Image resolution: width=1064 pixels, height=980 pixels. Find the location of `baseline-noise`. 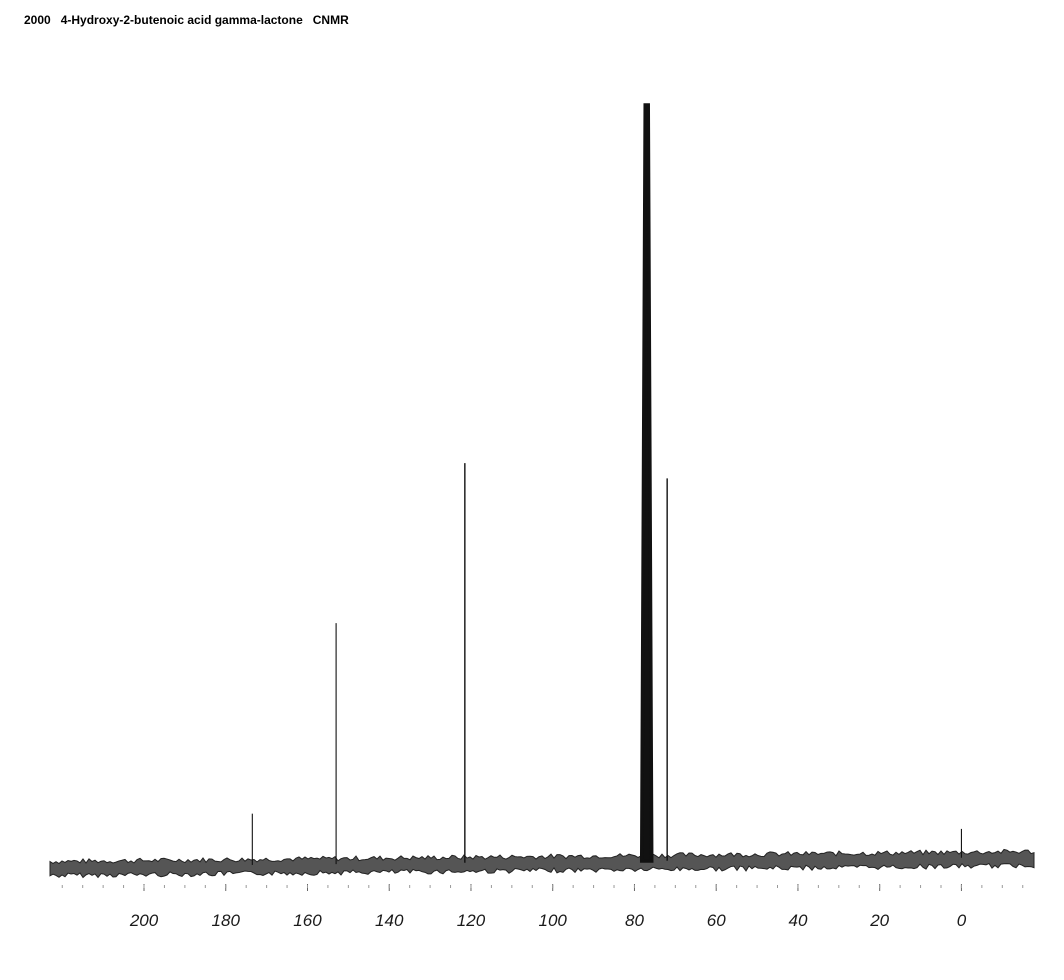

baseline-noise is located at coordinates (542, 863).